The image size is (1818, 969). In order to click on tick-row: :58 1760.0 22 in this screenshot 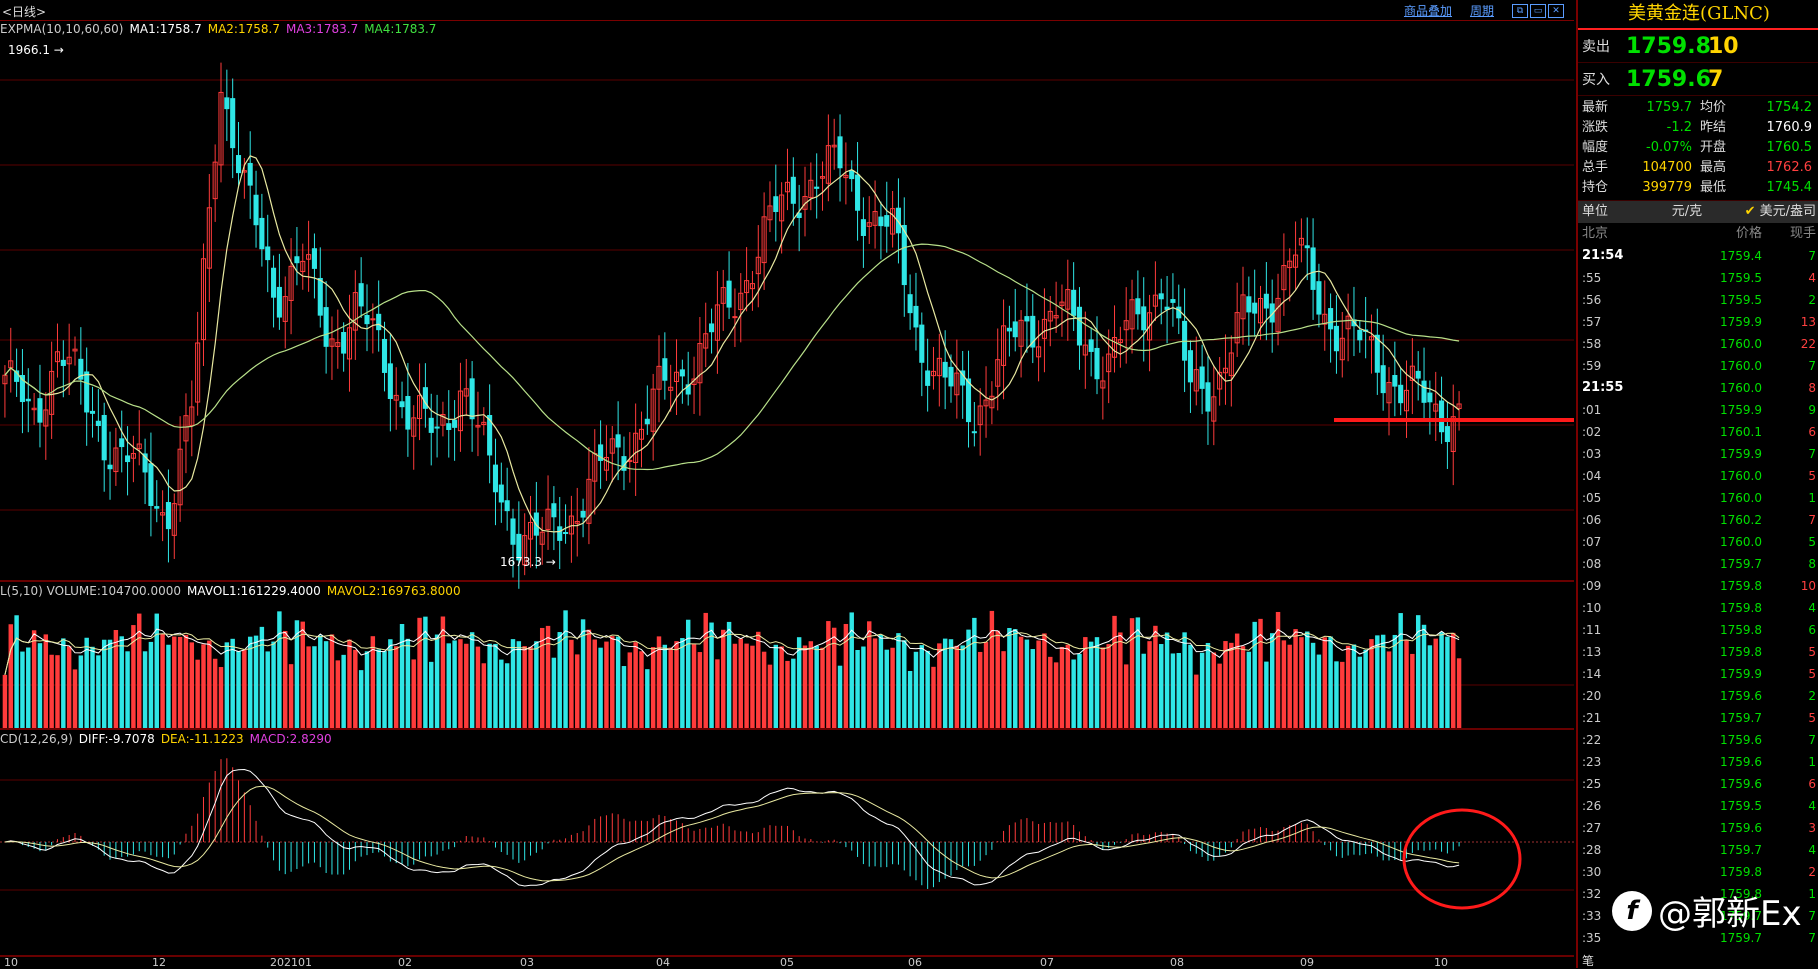, I will do `click(1698, 344)`.